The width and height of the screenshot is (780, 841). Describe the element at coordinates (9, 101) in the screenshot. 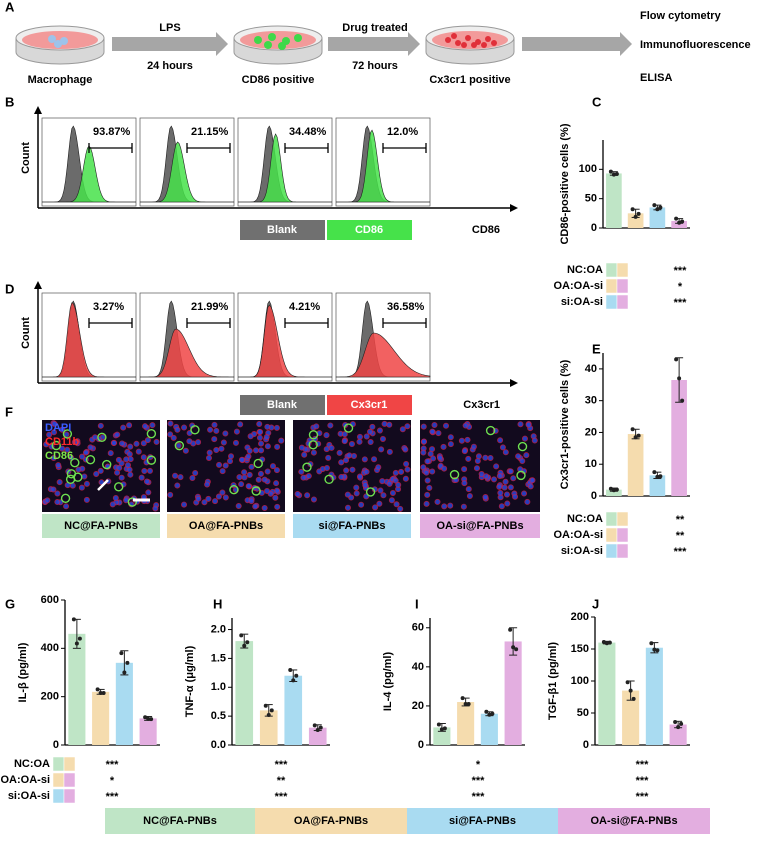

I see `panel-letter: B` at that location.